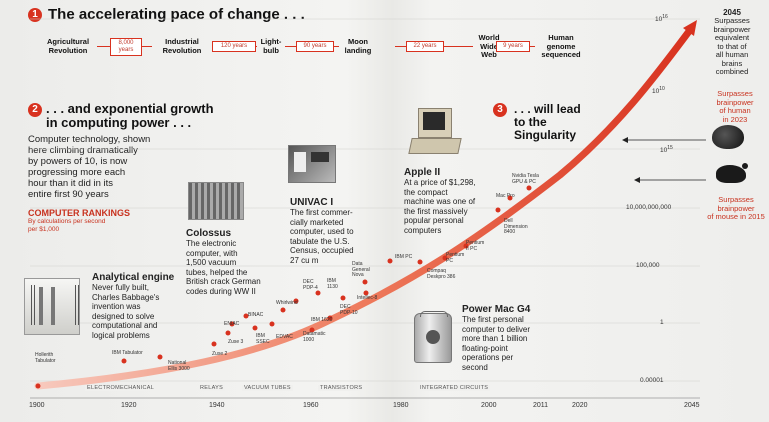 Image resolution: width=769 pixels, height=422 pixels. Describe the element at coordinates (361, 269) in the screenshot. I see `label-data-general-nova: Data General Nova` at that location.